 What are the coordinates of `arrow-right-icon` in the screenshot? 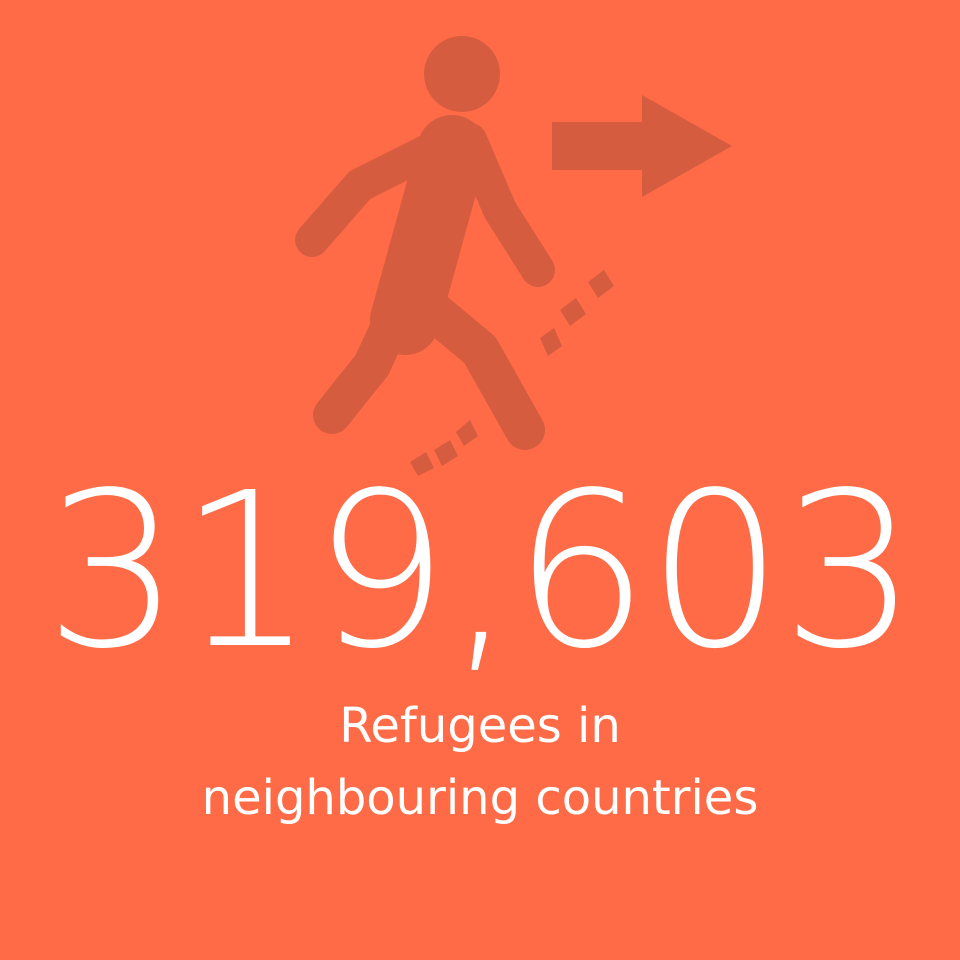 It's located at (642, 146).